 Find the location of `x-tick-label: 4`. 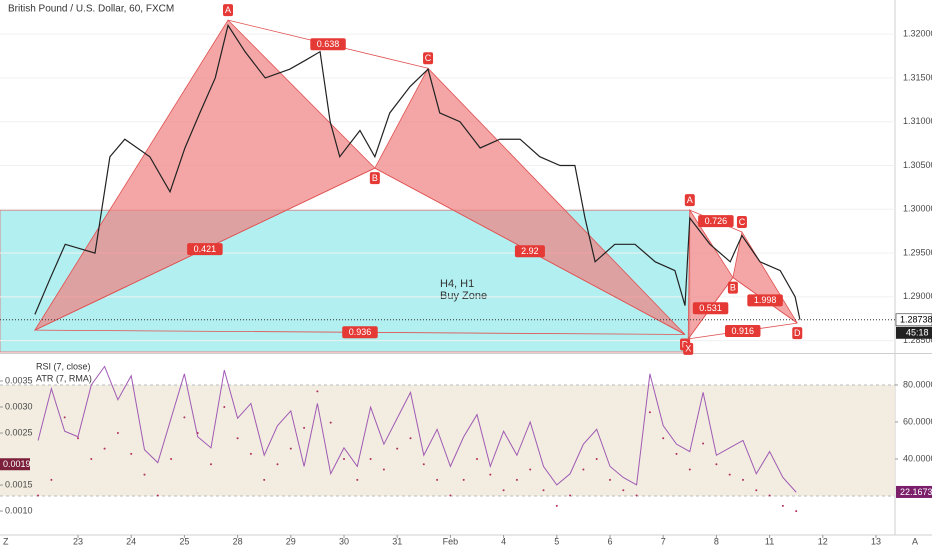

x-tick-label: 4 is located at coordinates (503, 541).